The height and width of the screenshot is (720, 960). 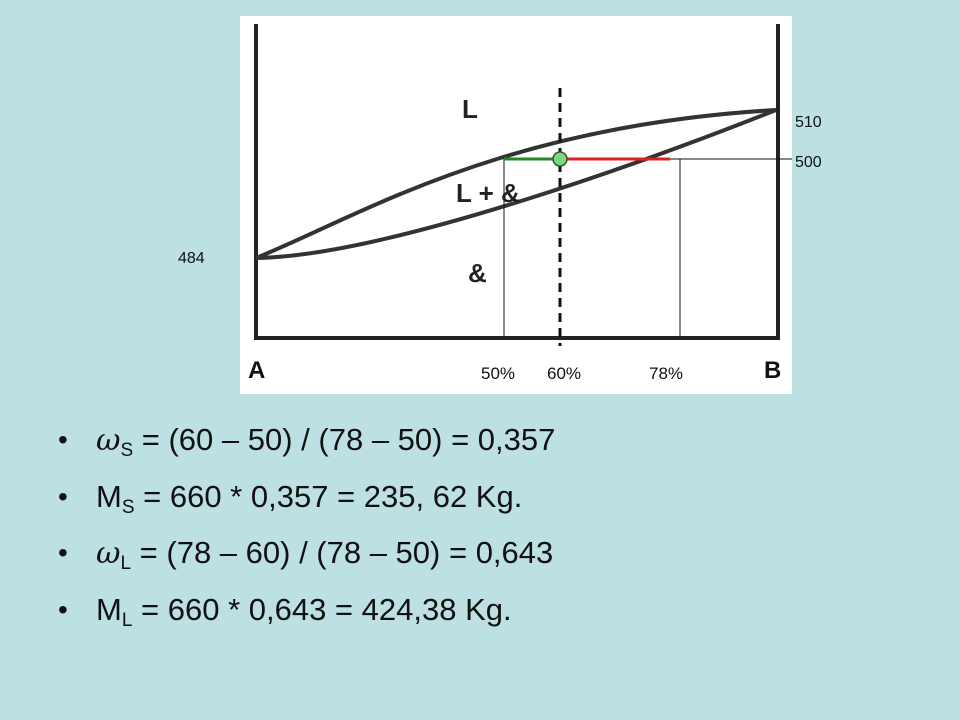 I want to click on solidus-curve, so click(x=516, y=184).